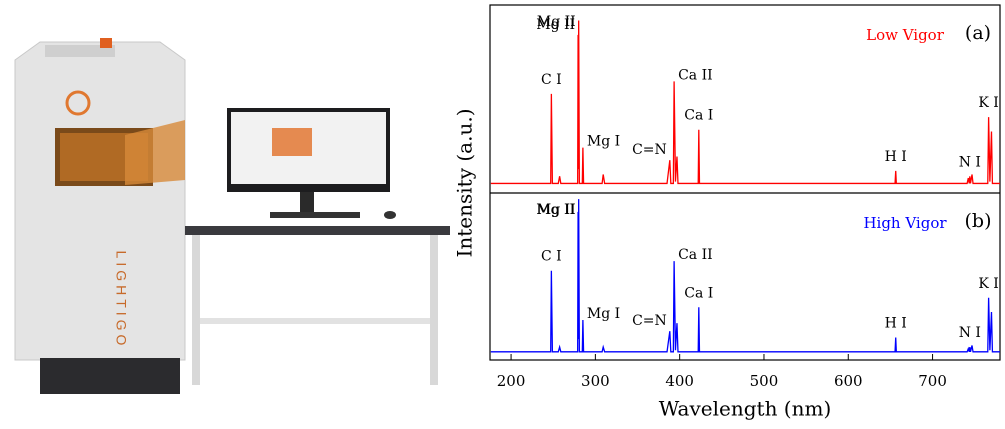  Describe the element at coordinates (465, 182) in the screenshot. I see `y-axis-label: Intensity (a.u.)` at that location.